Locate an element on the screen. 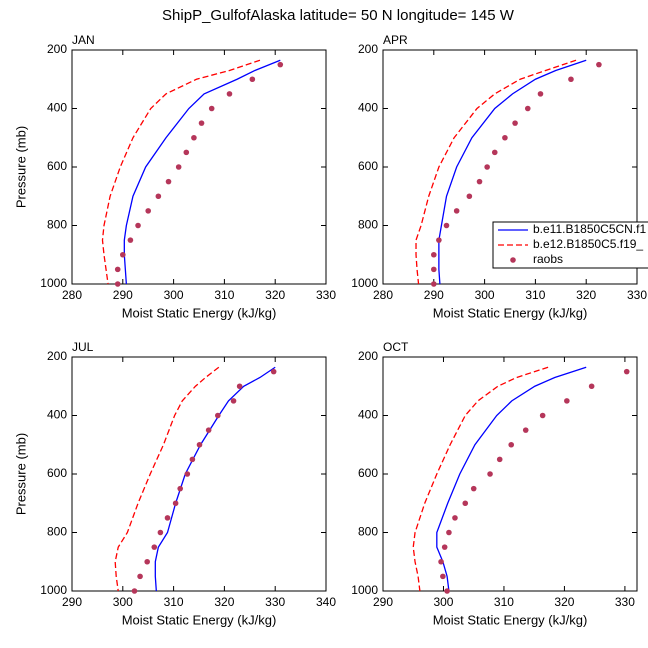 The height and width of the screenshot is (648, 648). legend-label: b.e12.B1850C5.f19_ is located at coordinates (588, 244).